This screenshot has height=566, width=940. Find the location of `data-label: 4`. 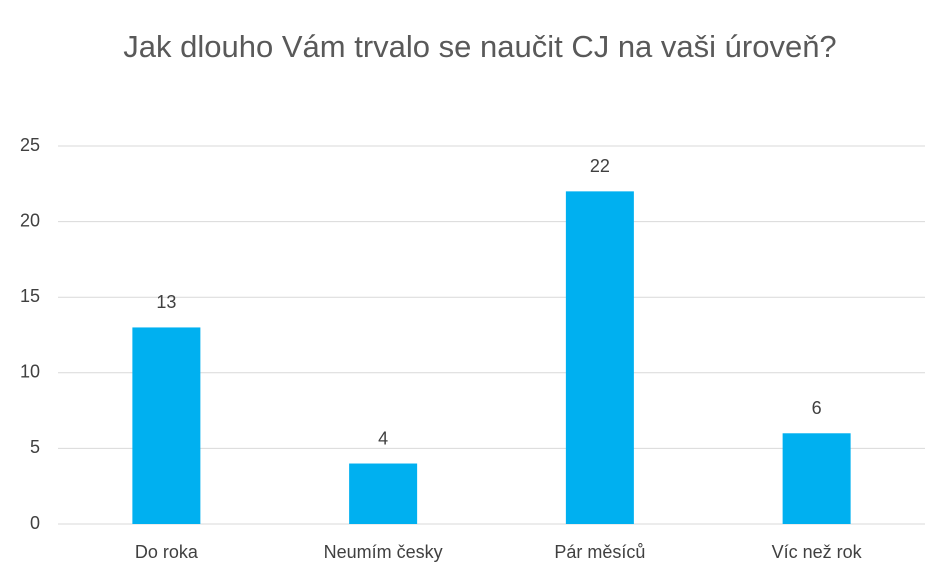

data-label: 4 is located at coordinates (383, 438).